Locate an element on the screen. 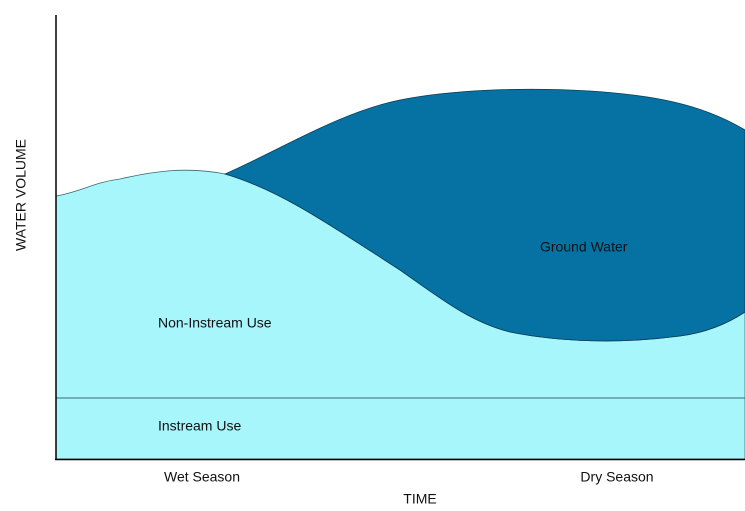  x-axis-title: TIME is located at coordinates (419, 498).